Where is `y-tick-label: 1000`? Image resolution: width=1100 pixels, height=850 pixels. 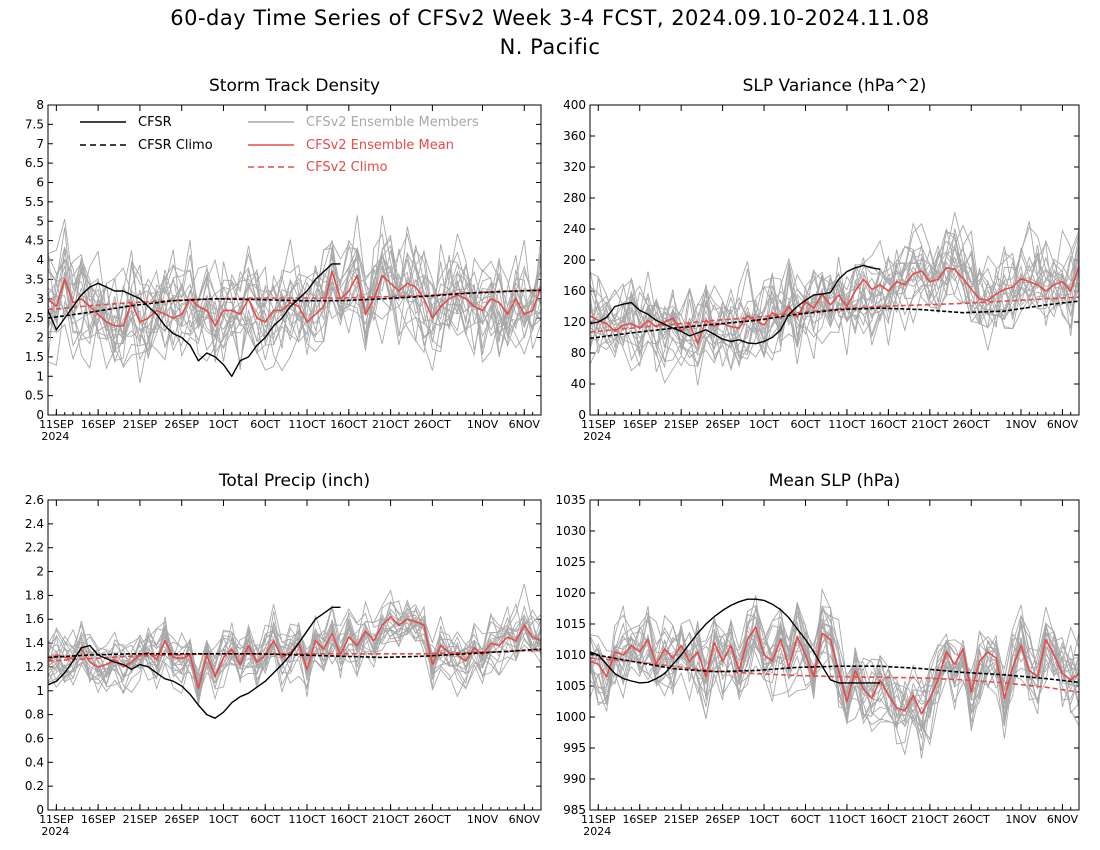 y-tick-label: 1000 is located at coordinates (570, 717).